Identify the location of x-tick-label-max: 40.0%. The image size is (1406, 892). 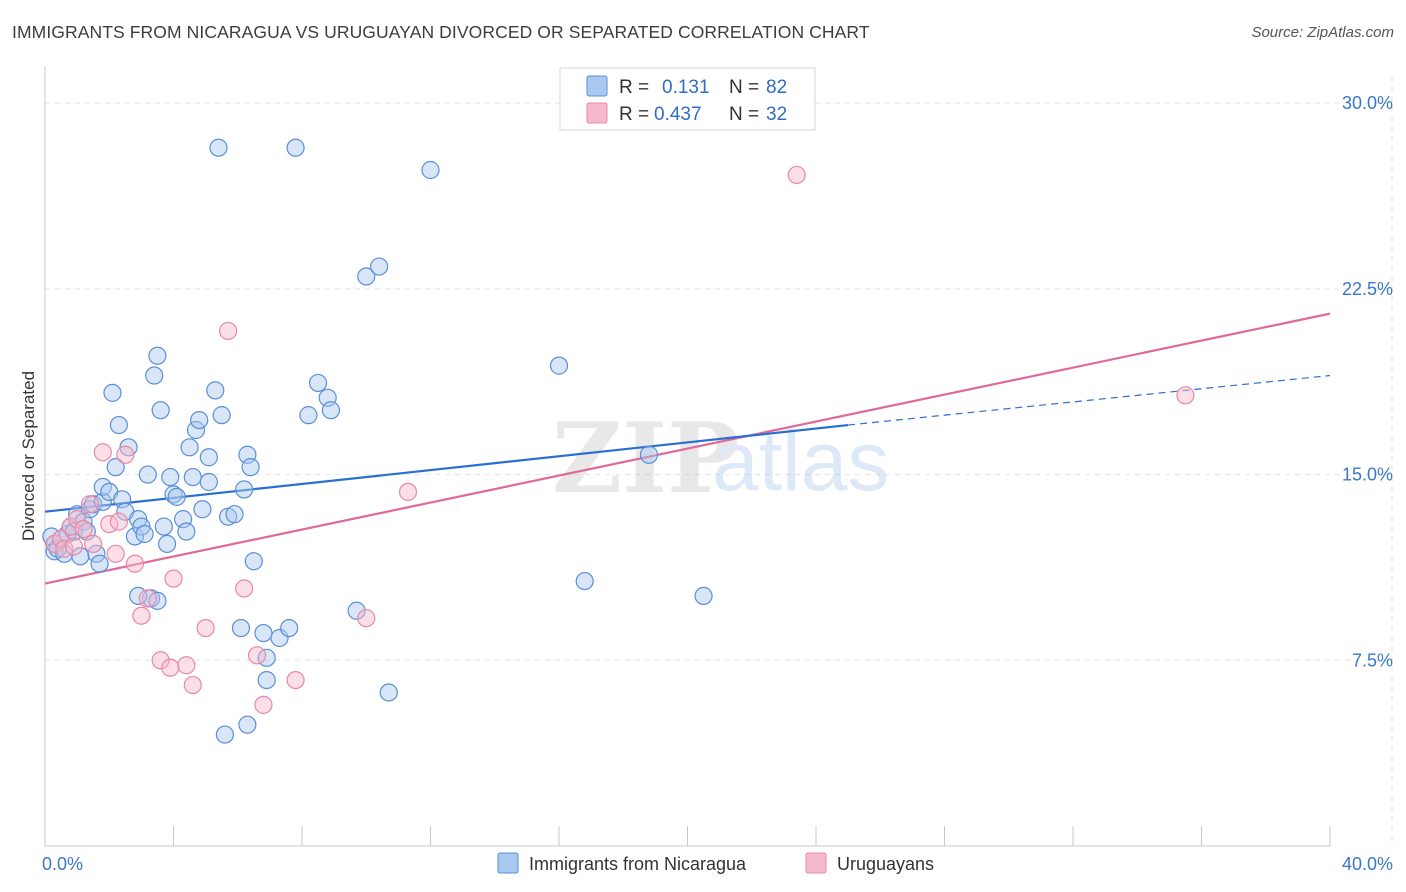
(1367, 864).